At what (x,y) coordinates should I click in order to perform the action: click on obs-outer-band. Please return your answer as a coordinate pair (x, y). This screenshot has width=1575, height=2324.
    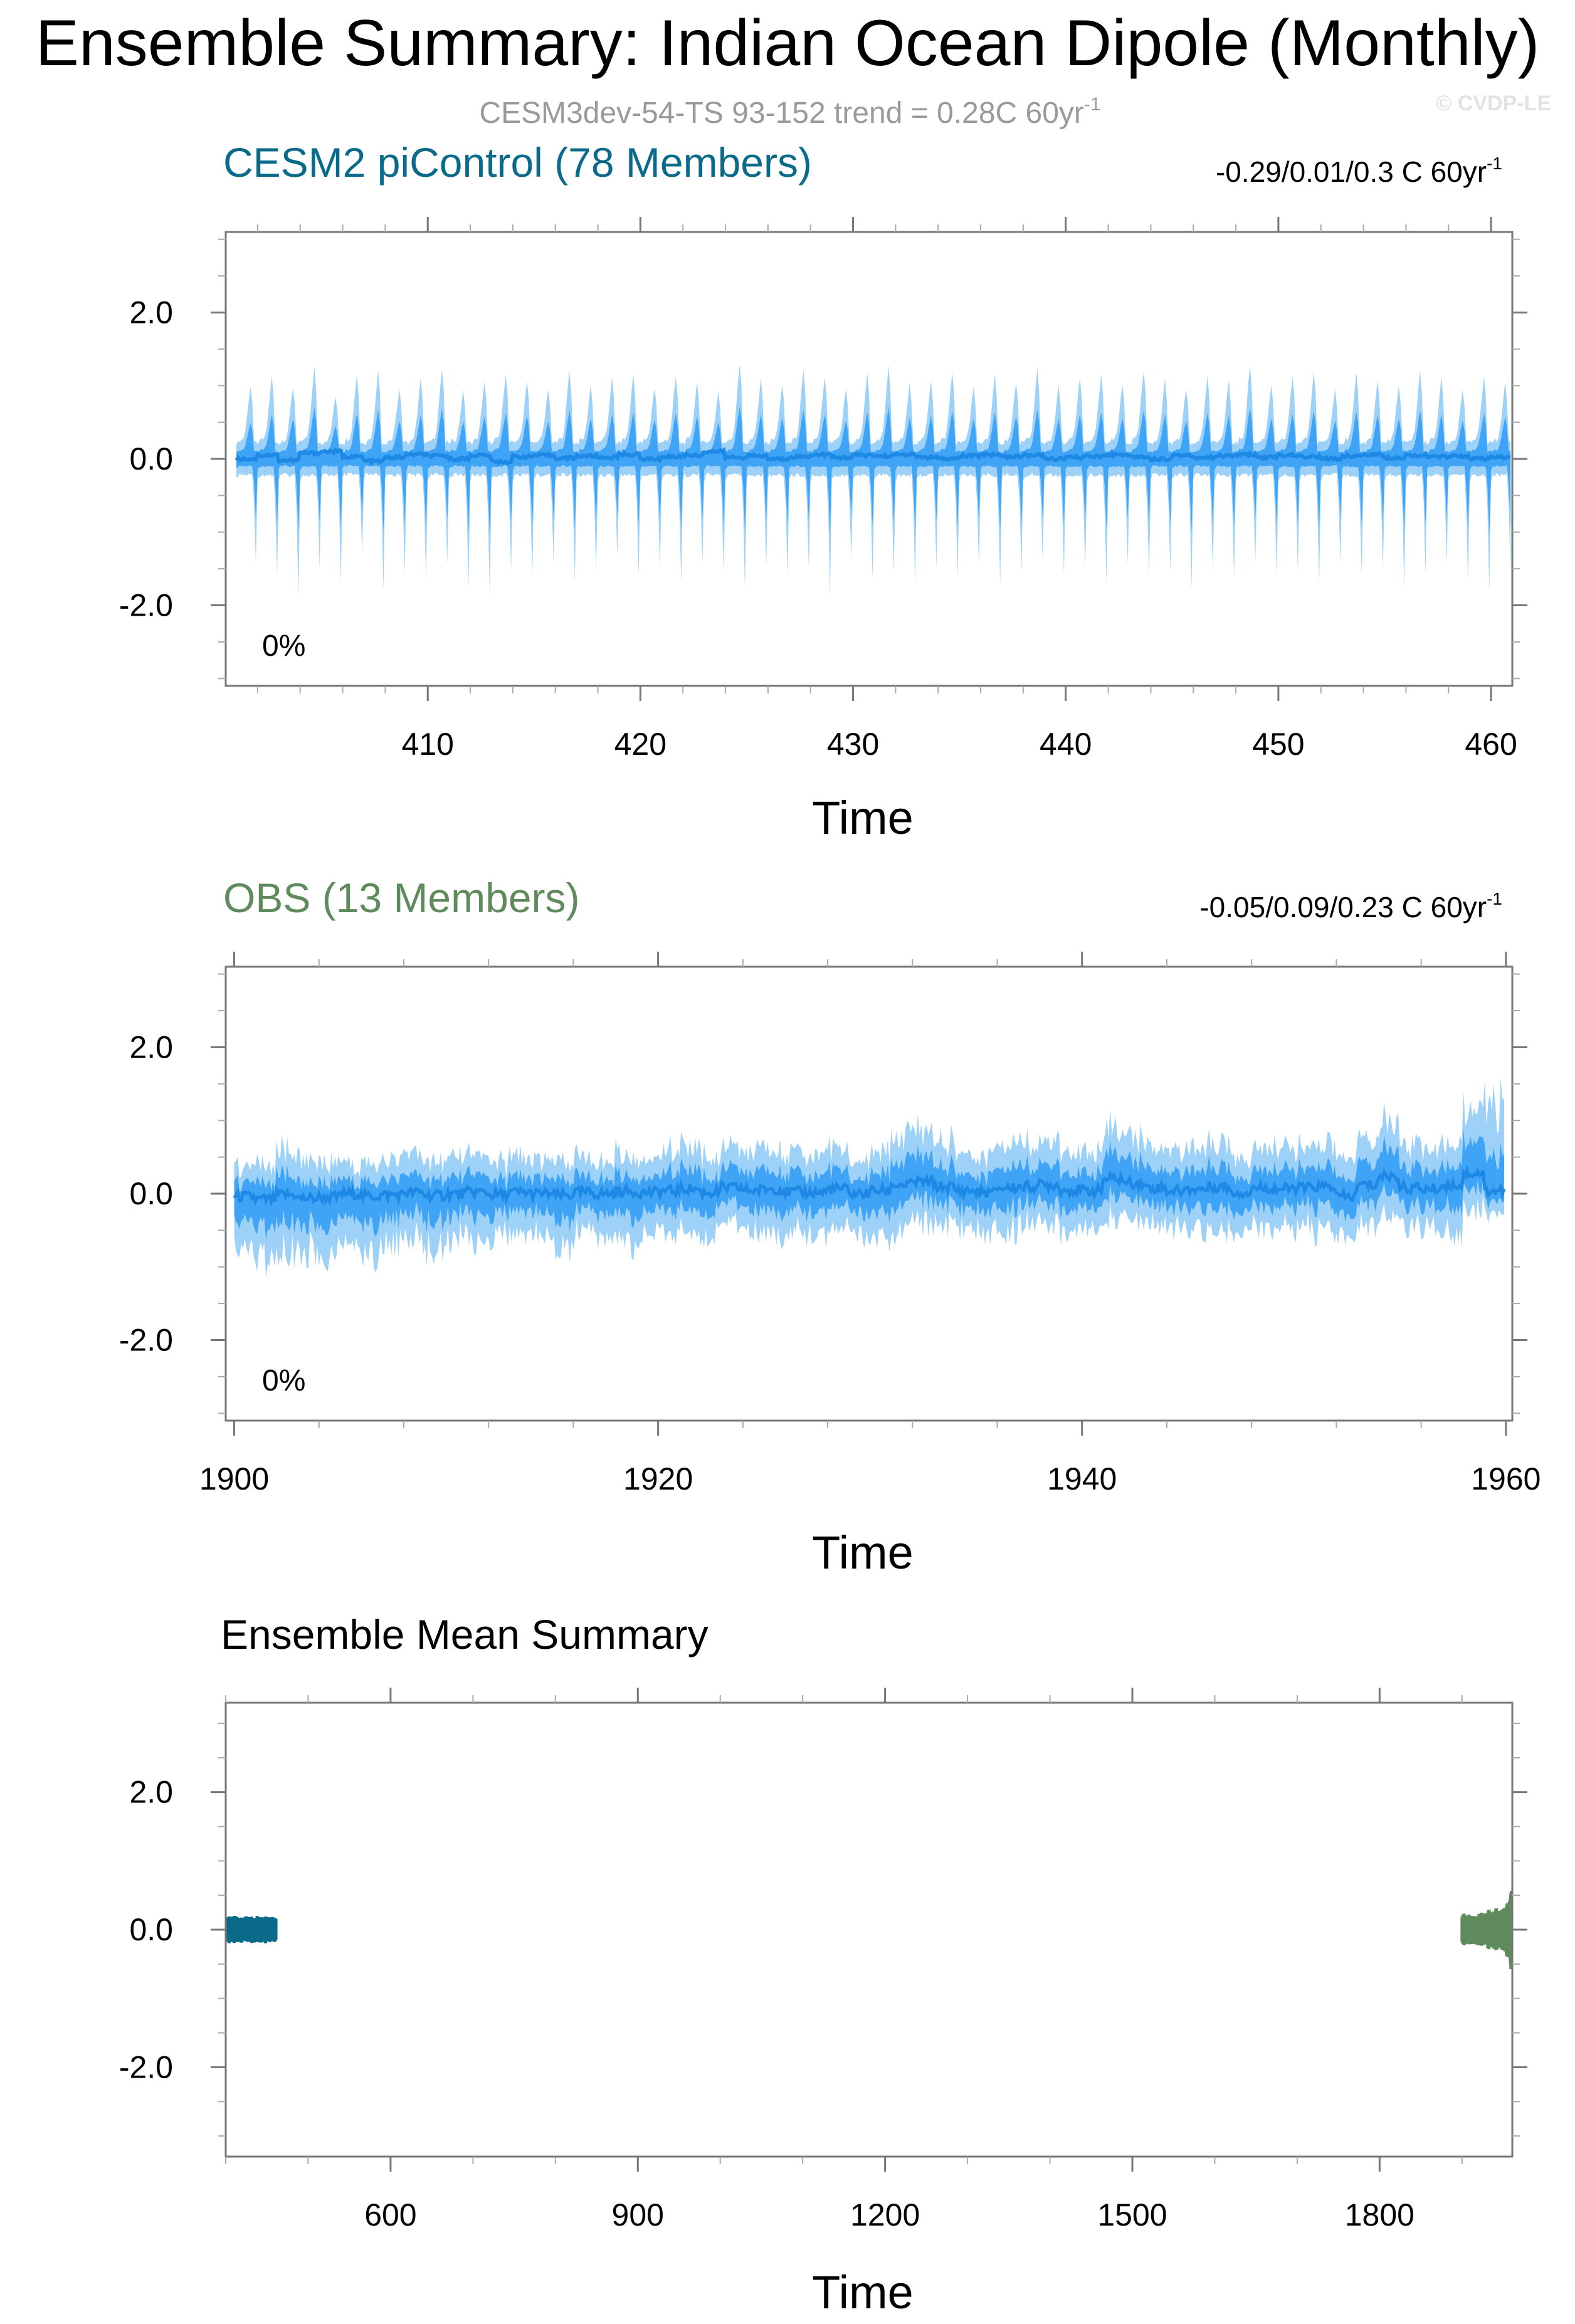
    Looking at the image, I should click on (869, 1177).